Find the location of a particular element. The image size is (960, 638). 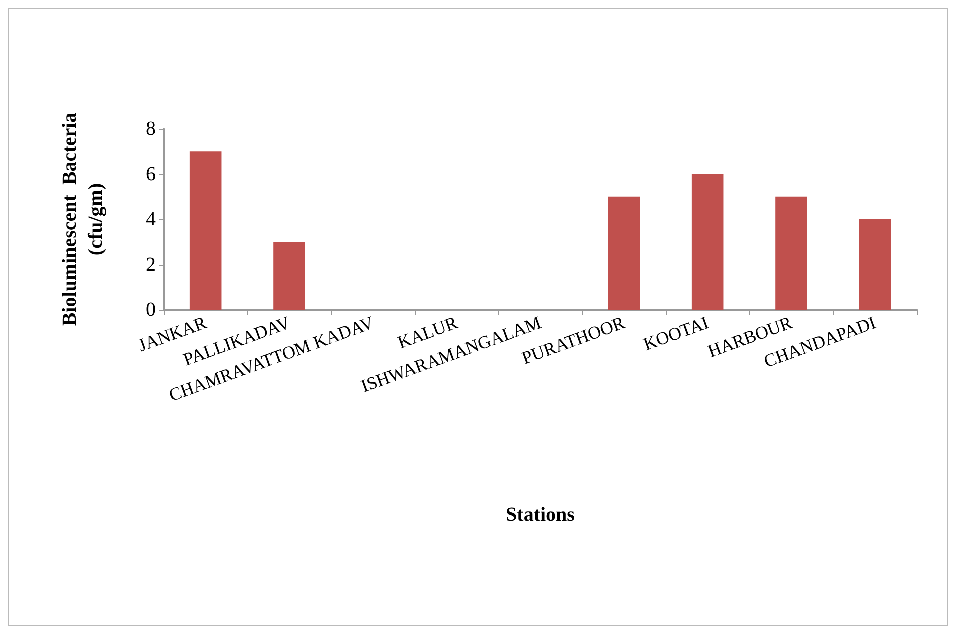

y-tick-label: 6 is located at coordinates (151, 174).